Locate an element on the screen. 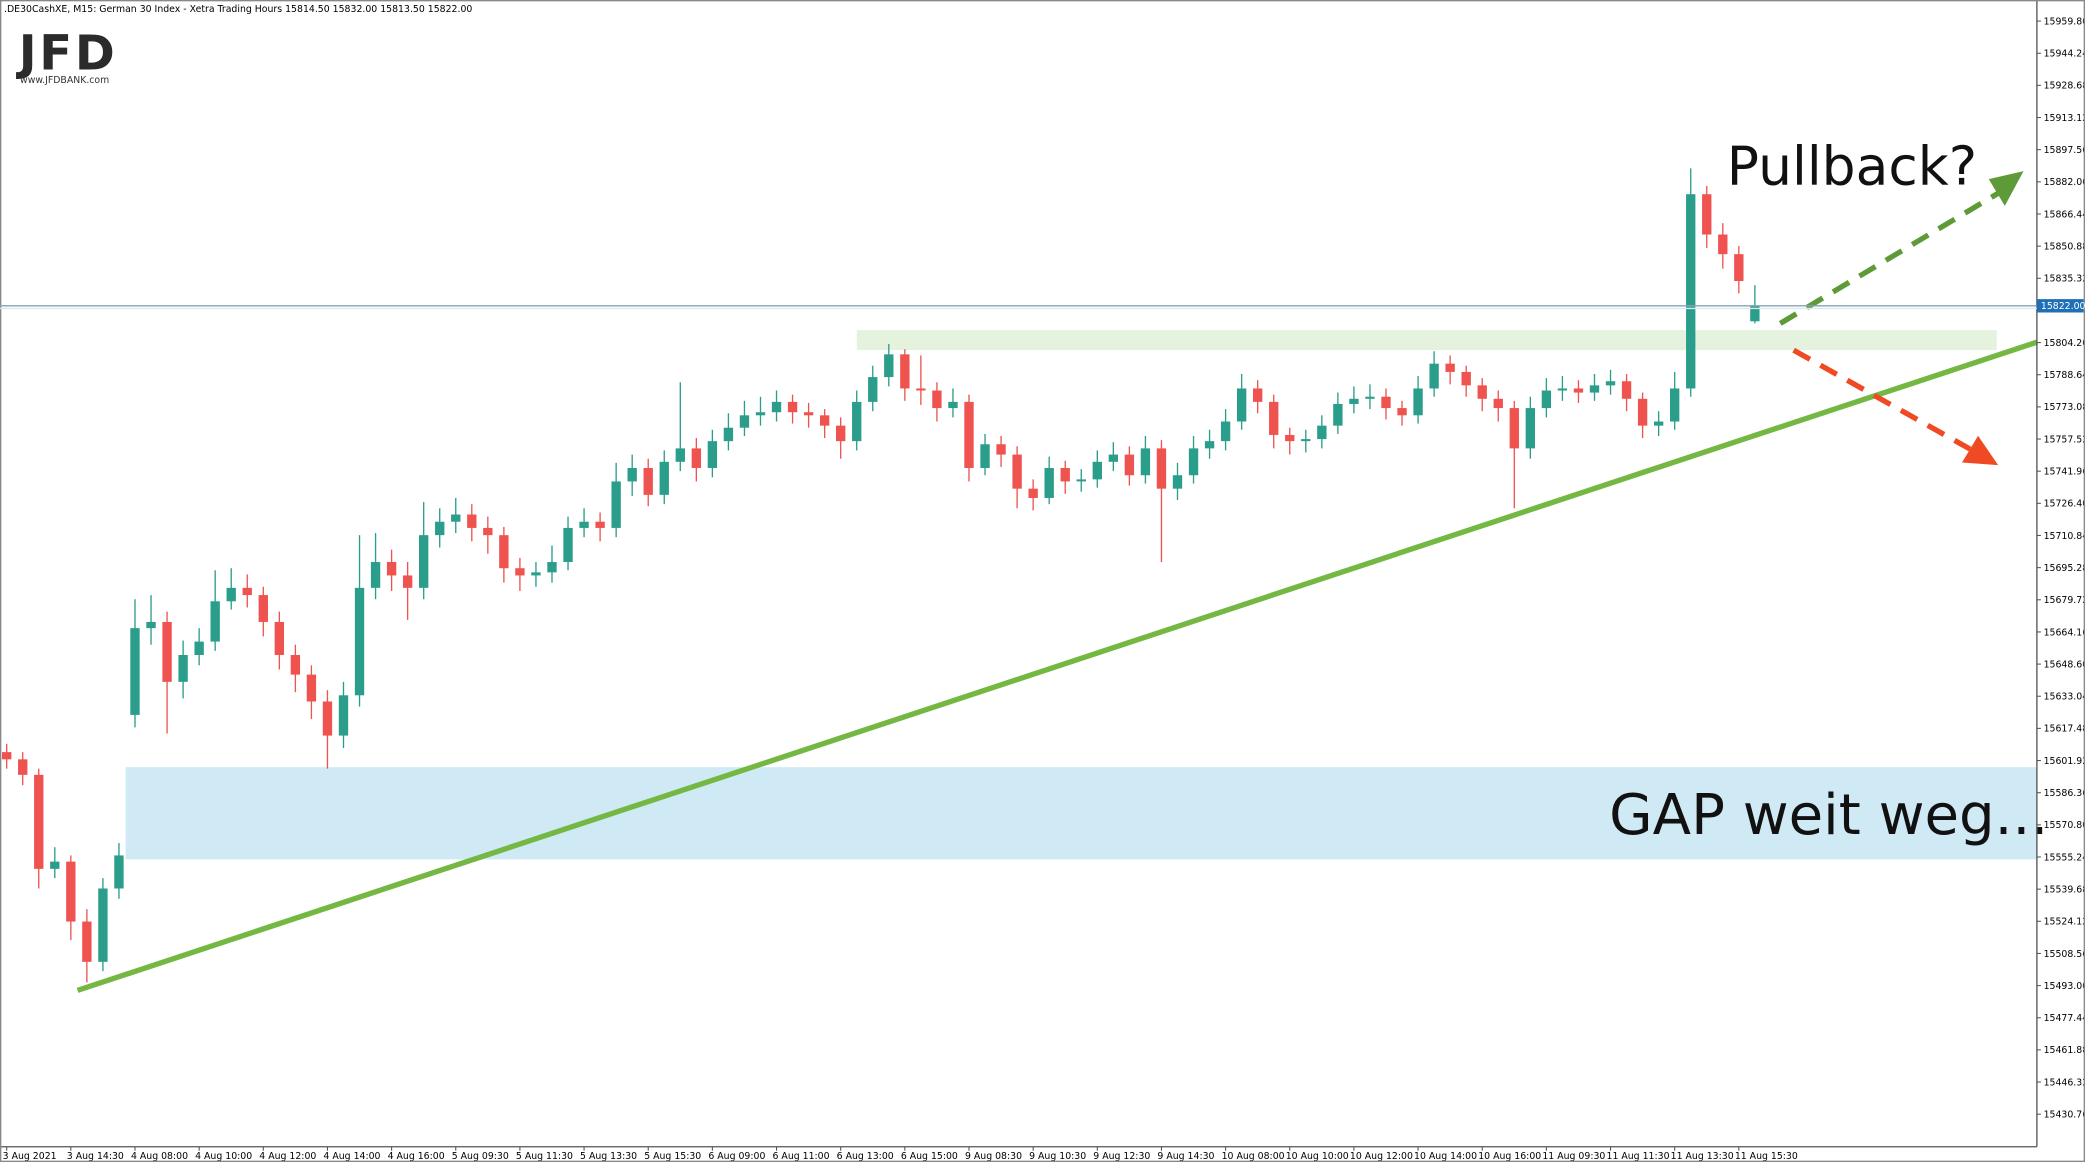  last-price-label: 15822.00 is located at coordinates (2063, 306).